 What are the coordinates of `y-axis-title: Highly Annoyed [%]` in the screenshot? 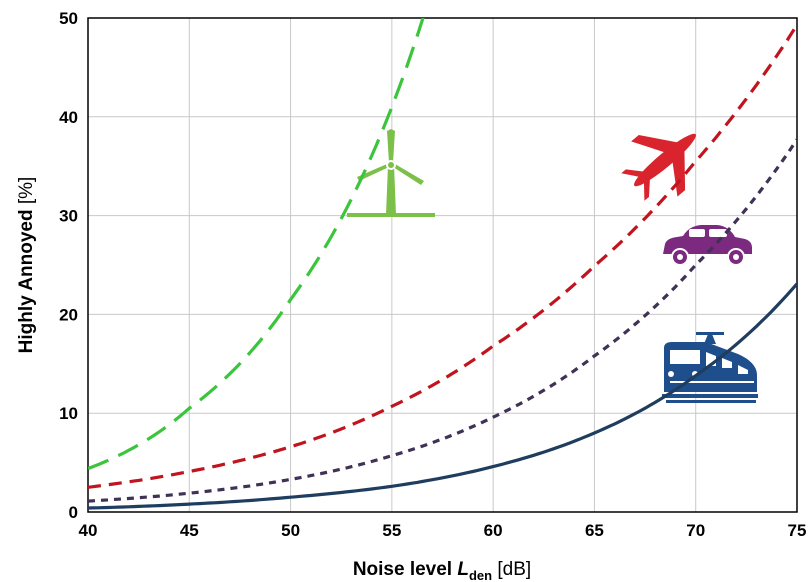 It's located at (26, 265).